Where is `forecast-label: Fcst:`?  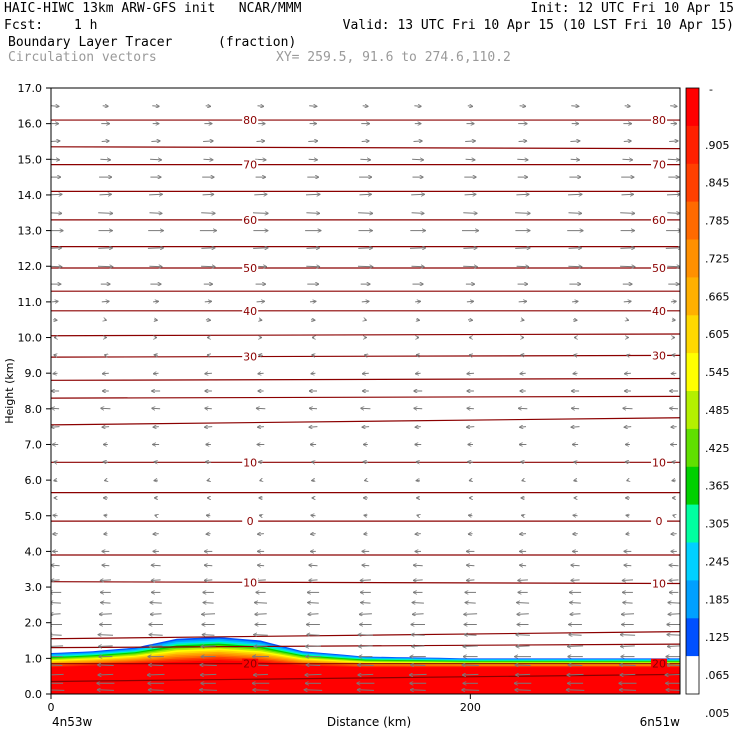
forecast-label: Fcst: is located at coordinates (24, 25).